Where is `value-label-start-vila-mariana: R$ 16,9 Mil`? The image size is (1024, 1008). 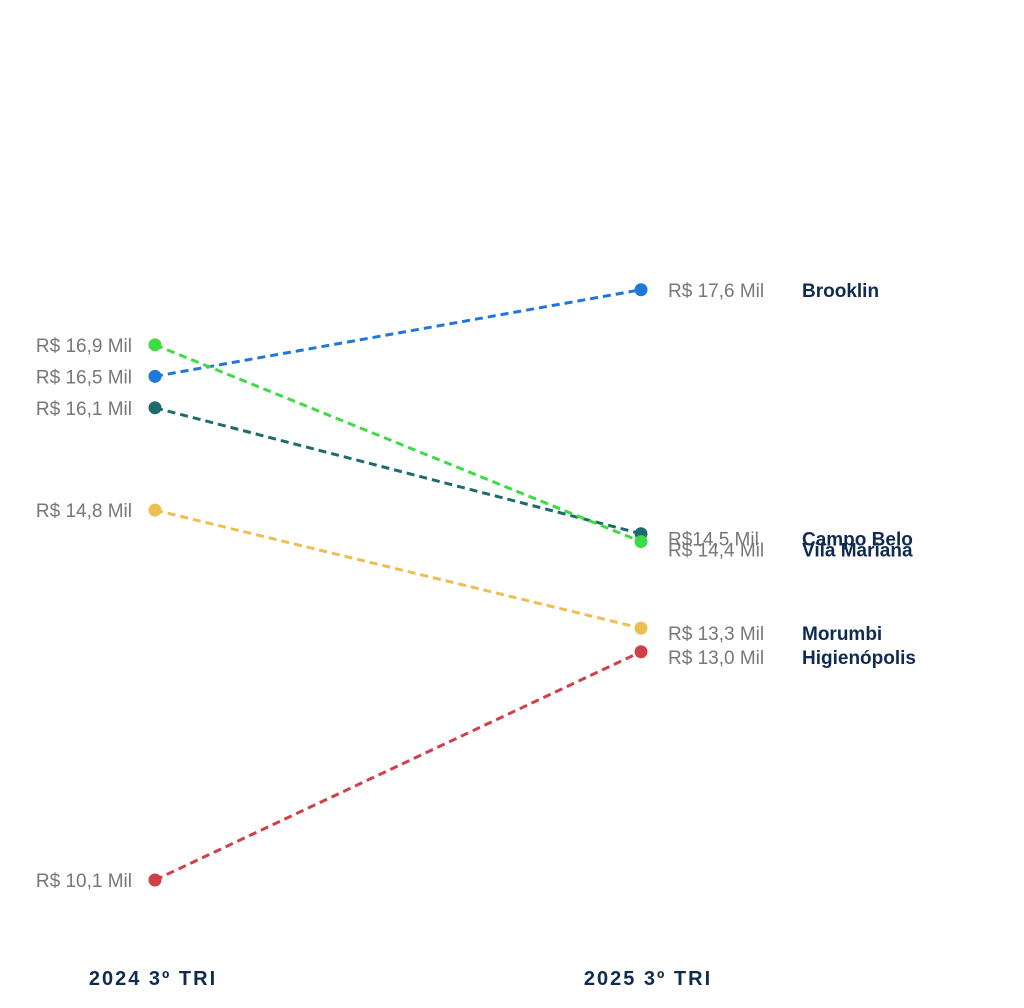
value-label-start-vila-mariana: R$ 16,9 Mil is located at coordinates (84, 346).